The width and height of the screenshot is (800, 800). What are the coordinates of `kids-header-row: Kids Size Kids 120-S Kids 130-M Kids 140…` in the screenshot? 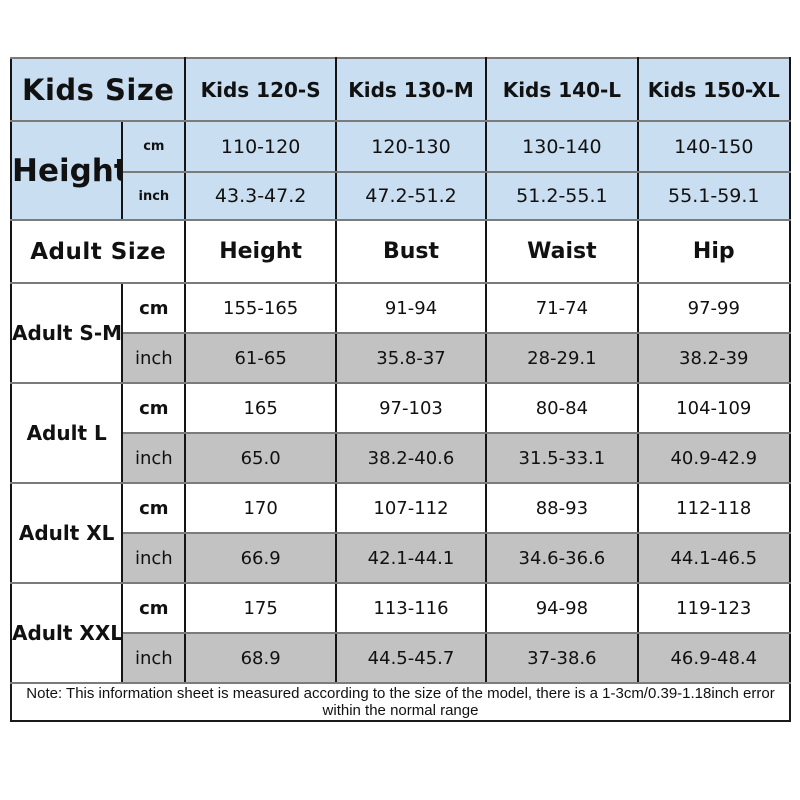 It's located at (400, 89).